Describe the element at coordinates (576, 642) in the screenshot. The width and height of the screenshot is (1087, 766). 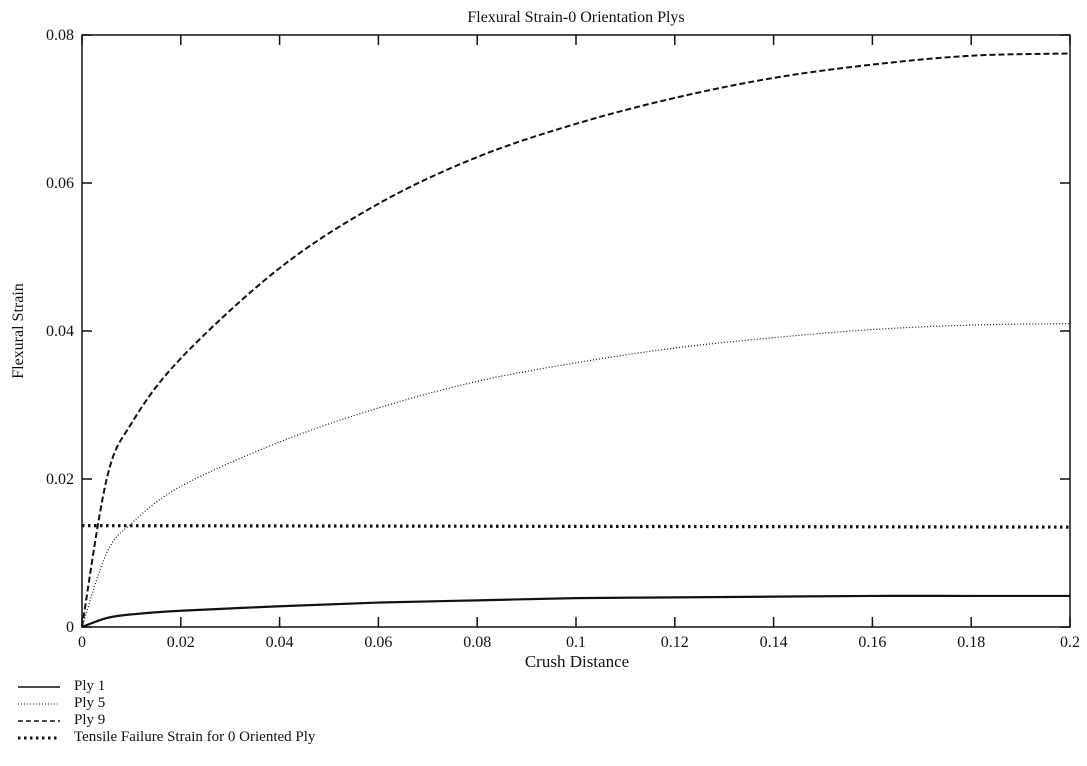
I see `x-tick-label: 0.1` at that location.